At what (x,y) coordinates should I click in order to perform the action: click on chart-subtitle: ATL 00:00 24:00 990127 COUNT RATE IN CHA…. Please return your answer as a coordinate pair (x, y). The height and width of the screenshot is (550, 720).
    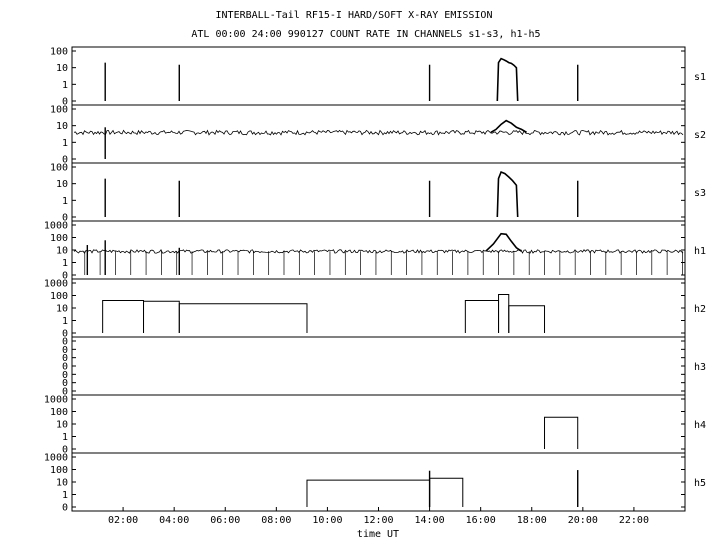
    Looking at the image, I should click on (365, 34).